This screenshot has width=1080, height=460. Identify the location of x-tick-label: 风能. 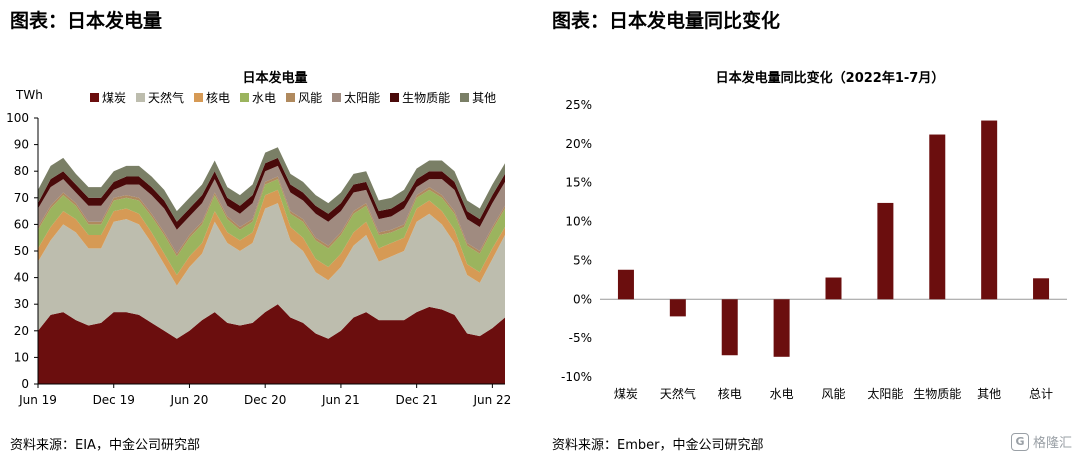
(833, 394).